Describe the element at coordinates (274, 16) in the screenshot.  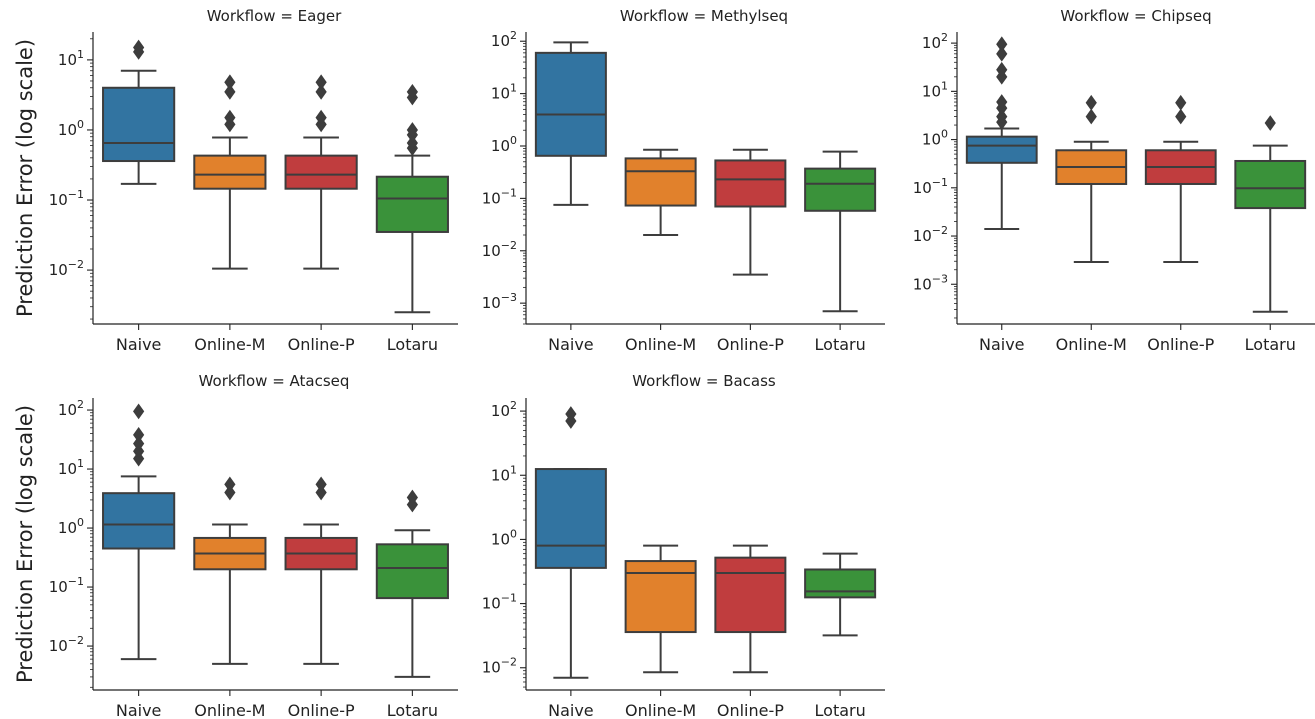
I see `facet-title: Workflow = Eager` at that location.